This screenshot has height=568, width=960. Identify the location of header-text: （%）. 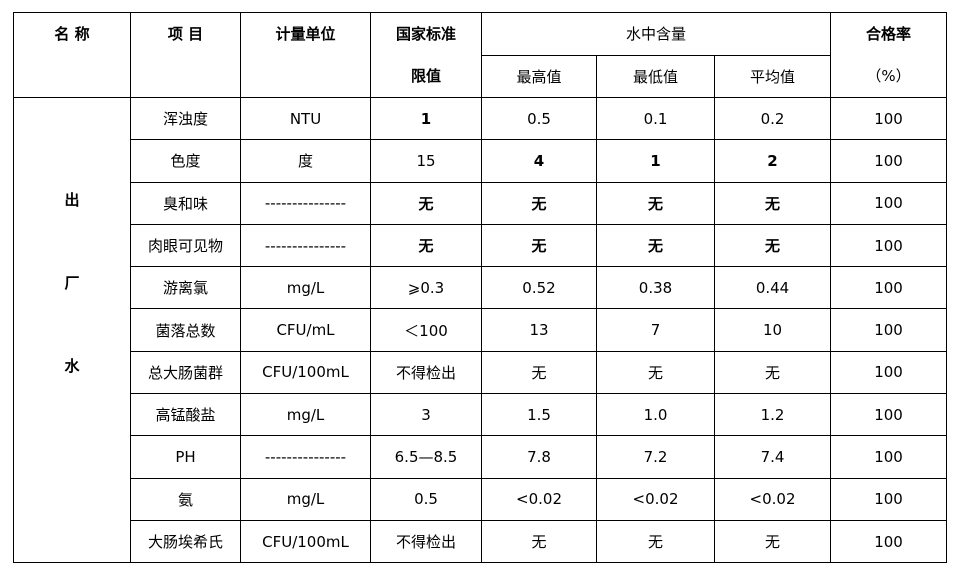
(888, 76).